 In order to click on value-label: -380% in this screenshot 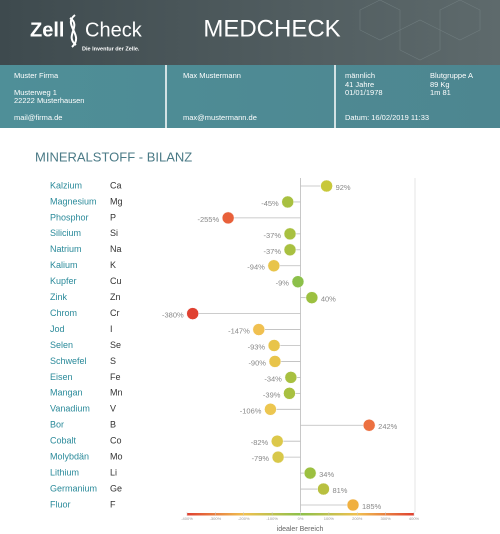, I will do `click(173, 315)`.